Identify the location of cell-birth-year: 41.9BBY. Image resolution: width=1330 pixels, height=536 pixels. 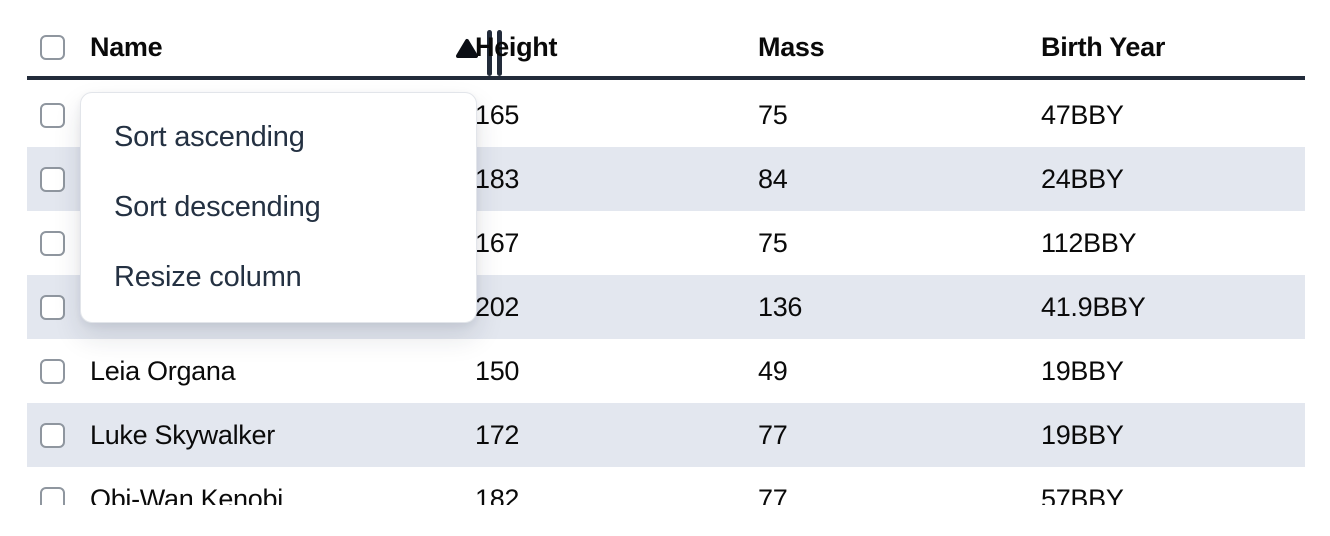
(1093, 306).